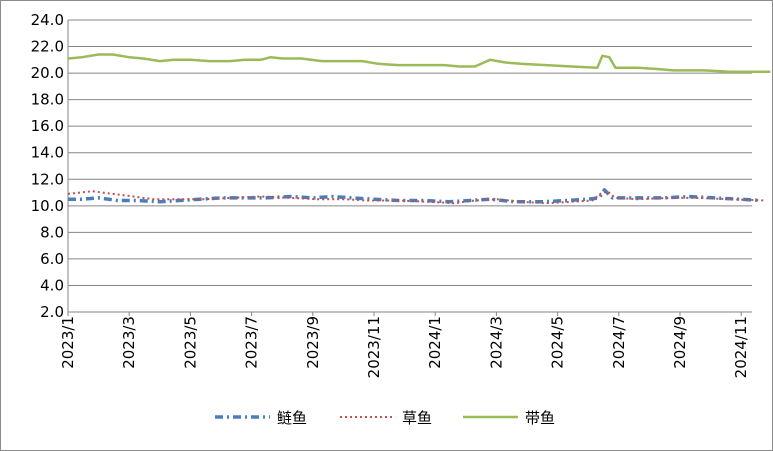 This screenshot has height=451, width=773. I want to click on x-tick-label: 2024/11, so click(741, 347).